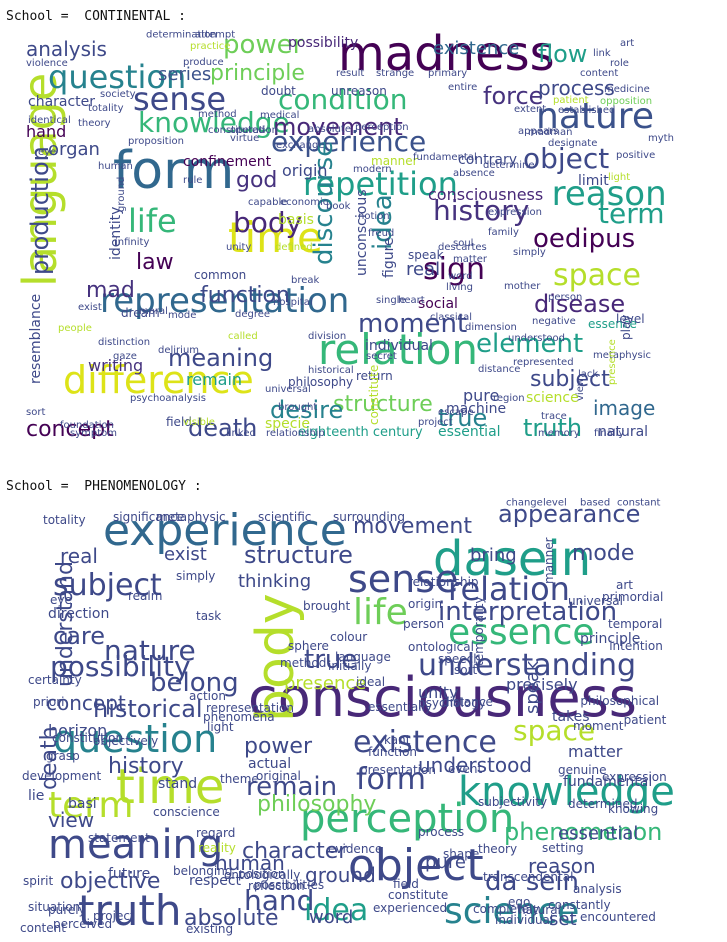 This screenshot has width=727, height=942. I want to click on cloud-word: established, so click(586, 110).